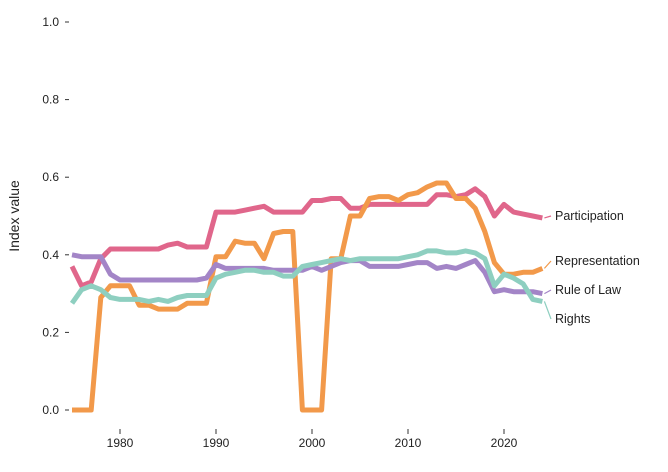 Image resolution: width=668 pixels, height=472 pixels. What do you see at coordinates (597, 261) in the screenshot?
I see `series-label: Representation` at bounding box center [597, 261].